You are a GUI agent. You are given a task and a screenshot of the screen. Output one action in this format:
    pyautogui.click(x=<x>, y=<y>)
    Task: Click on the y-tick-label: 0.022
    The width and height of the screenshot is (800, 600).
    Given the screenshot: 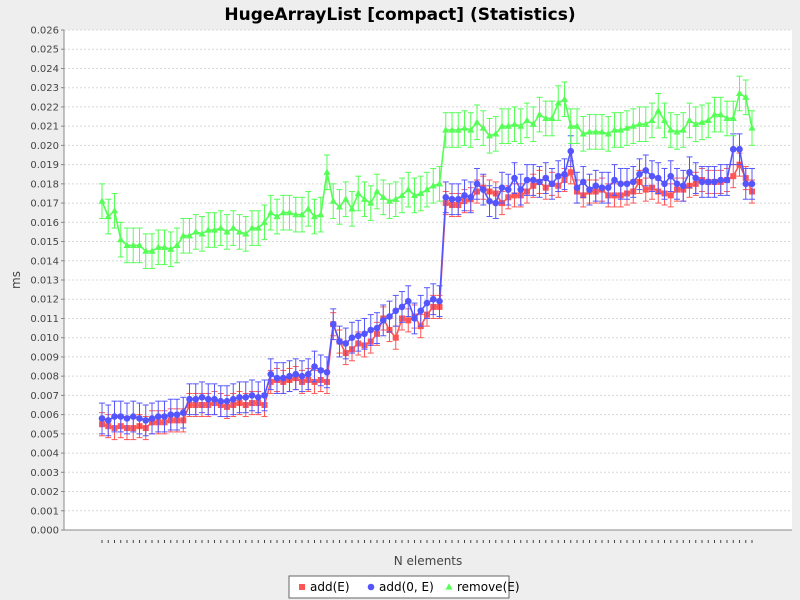 What is the action you would take?
    pyautogui.click(x=44, y=107)
    